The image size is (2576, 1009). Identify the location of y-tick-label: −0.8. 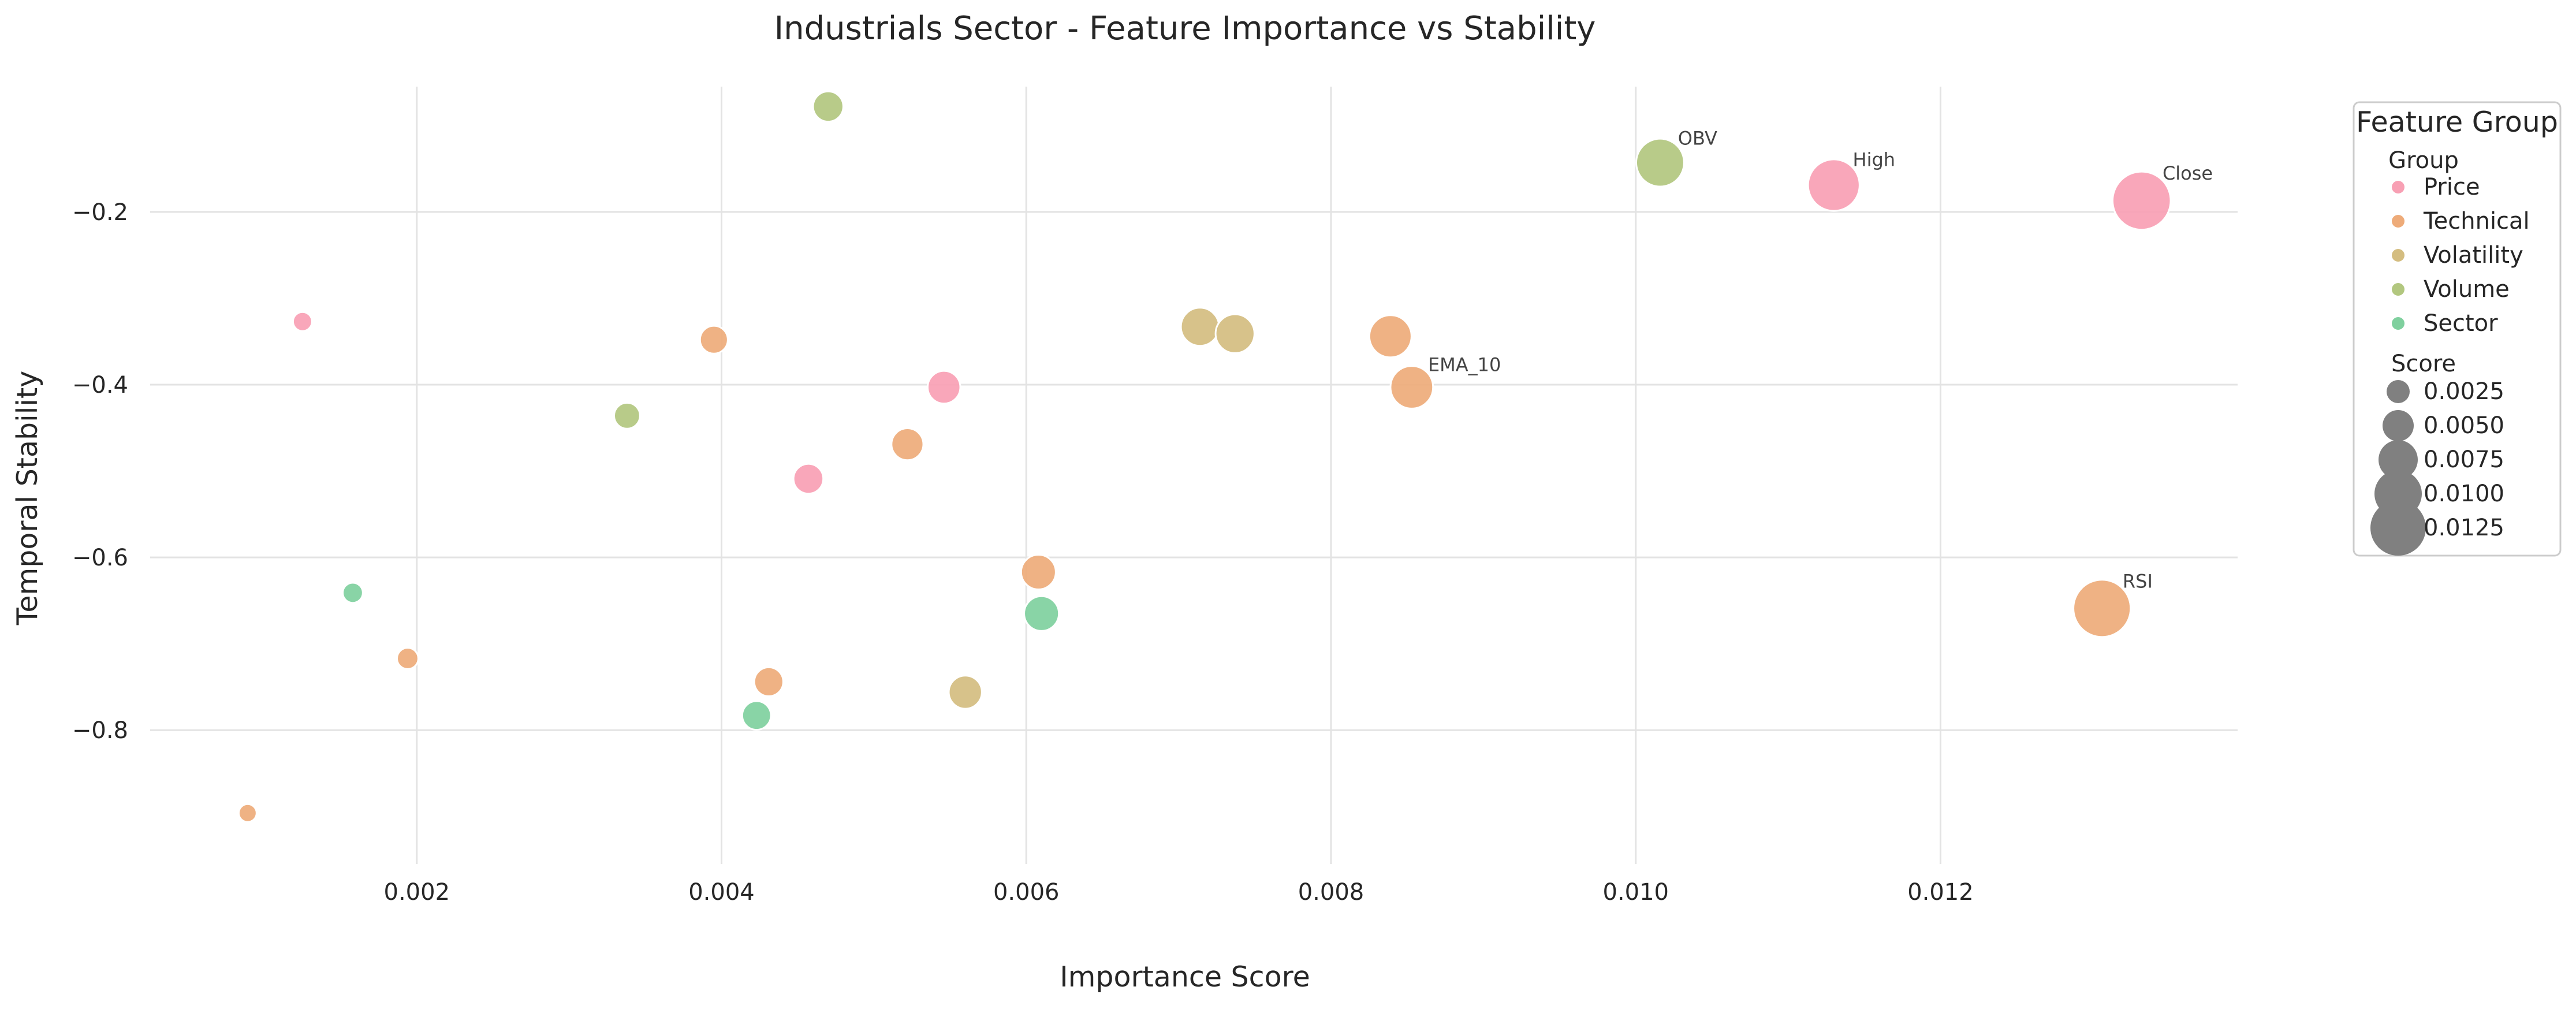
(100, 730).